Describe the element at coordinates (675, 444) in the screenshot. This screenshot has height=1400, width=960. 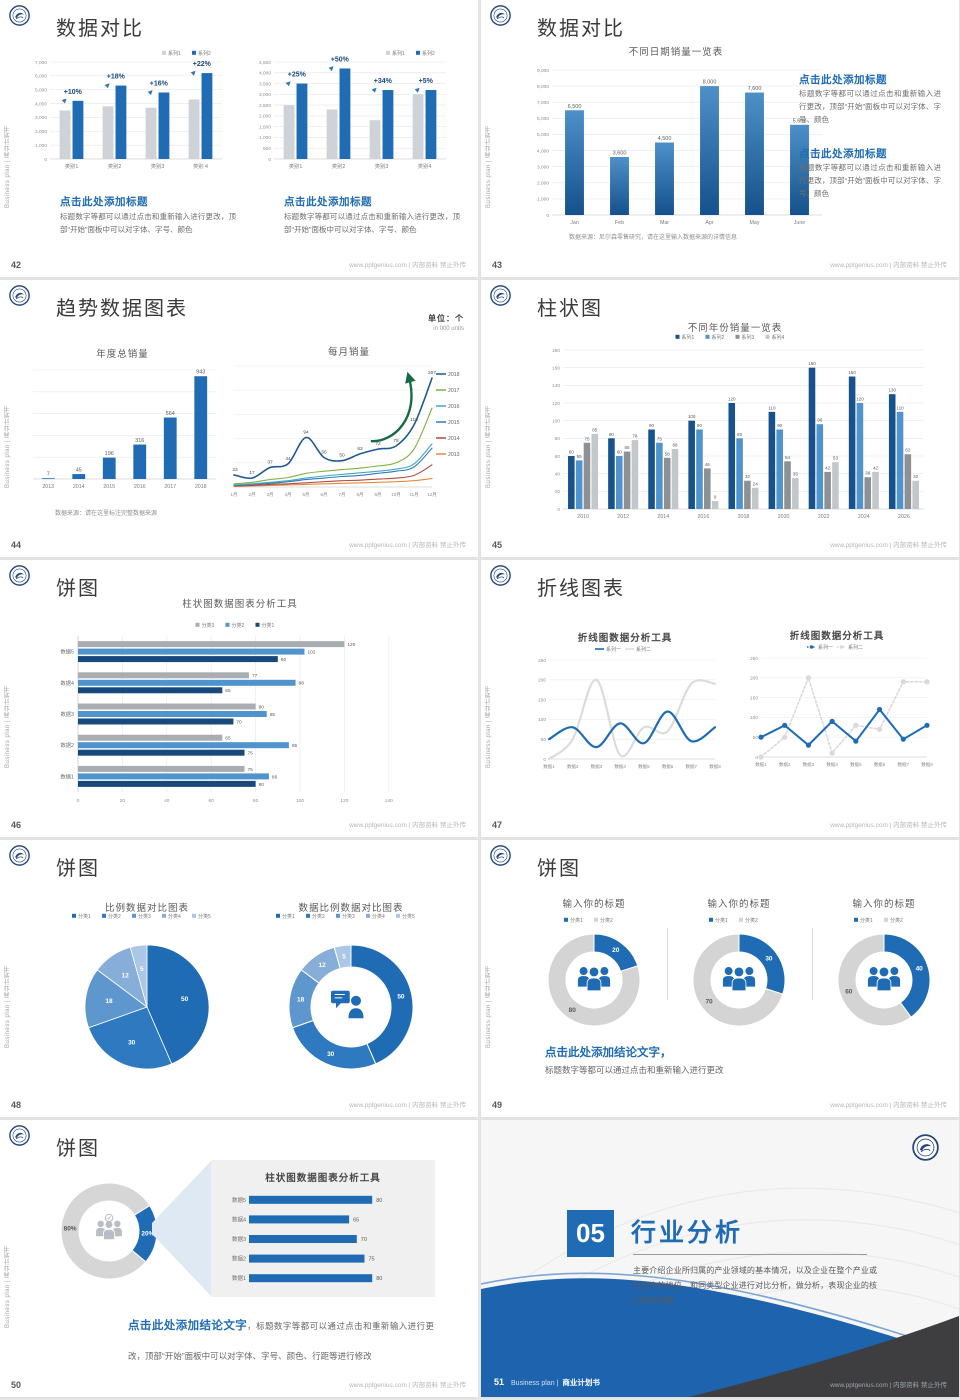
I see `svg-text: 68` at that location.